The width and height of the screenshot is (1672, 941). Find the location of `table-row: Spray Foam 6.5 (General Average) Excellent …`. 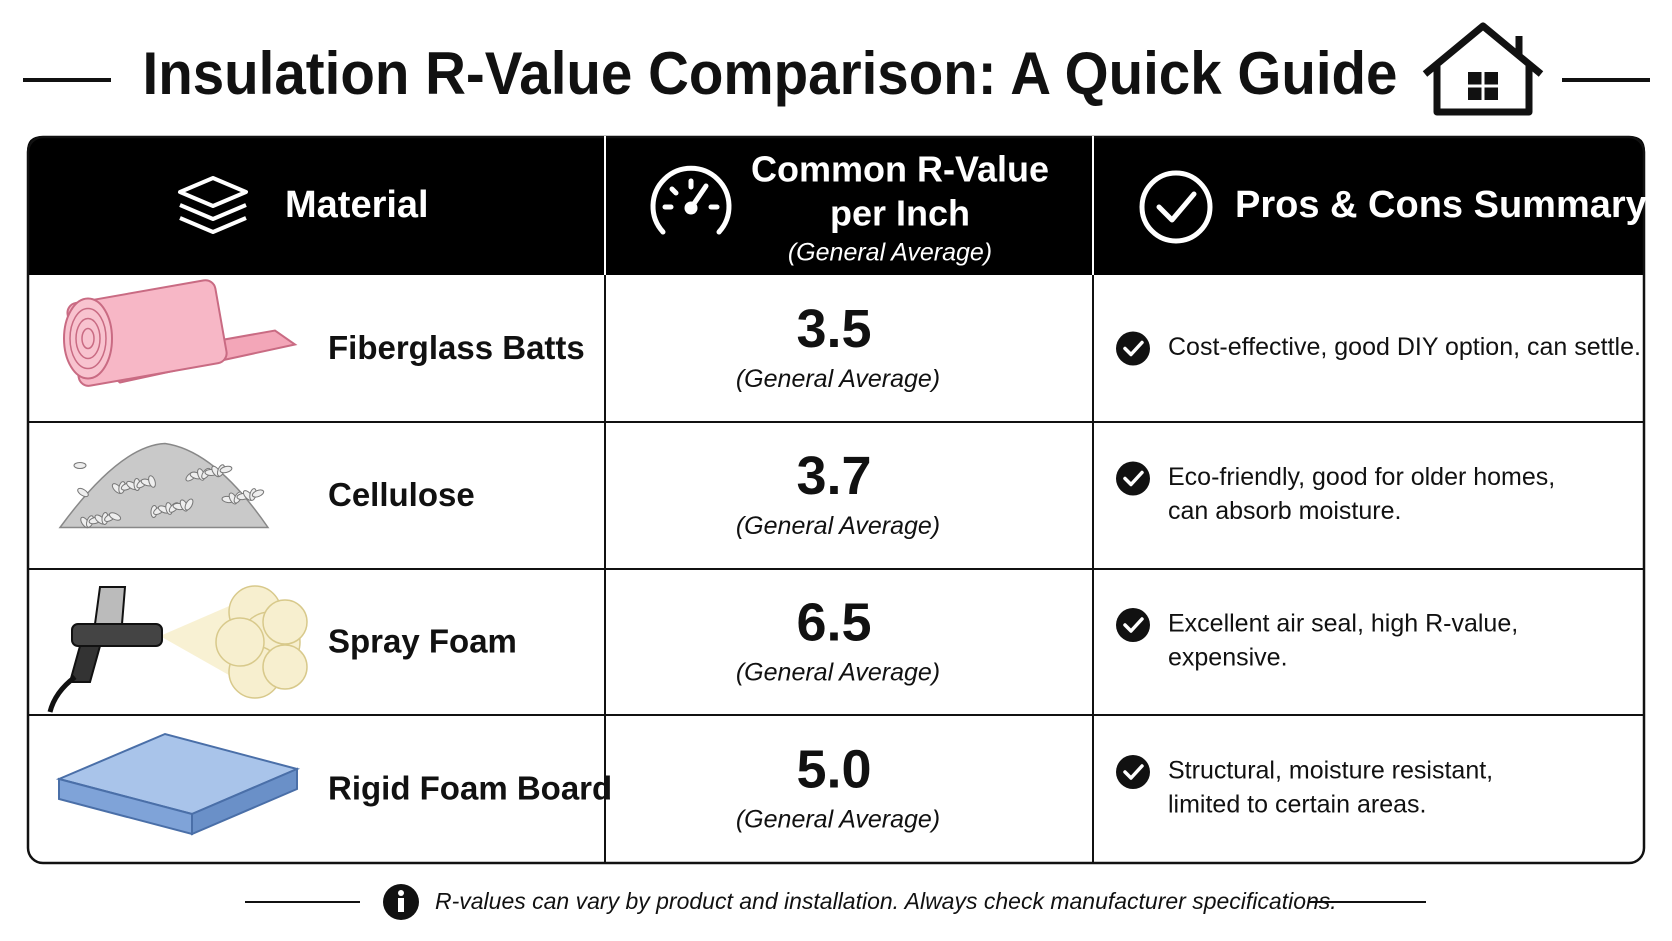

table-row: Spray Foam 6.5 (General Average) Excellent … is located at coordinates (836, 640).